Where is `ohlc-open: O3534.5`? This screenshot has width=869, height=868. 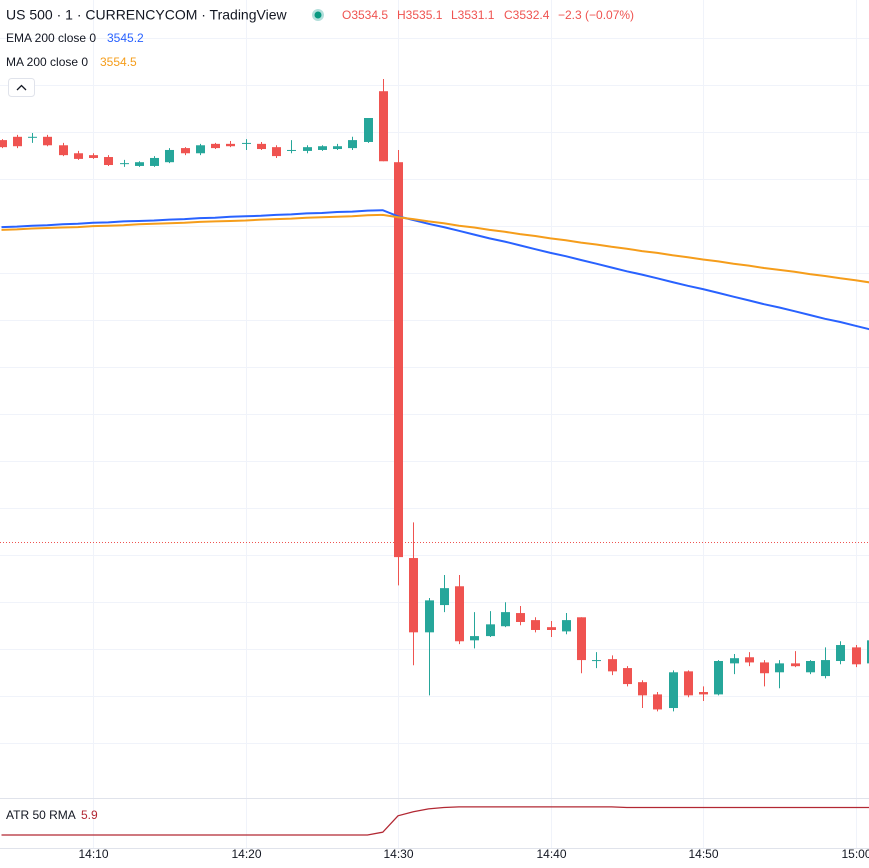 ohlc-open: O3534.5 is located at coordinates (365, 15).